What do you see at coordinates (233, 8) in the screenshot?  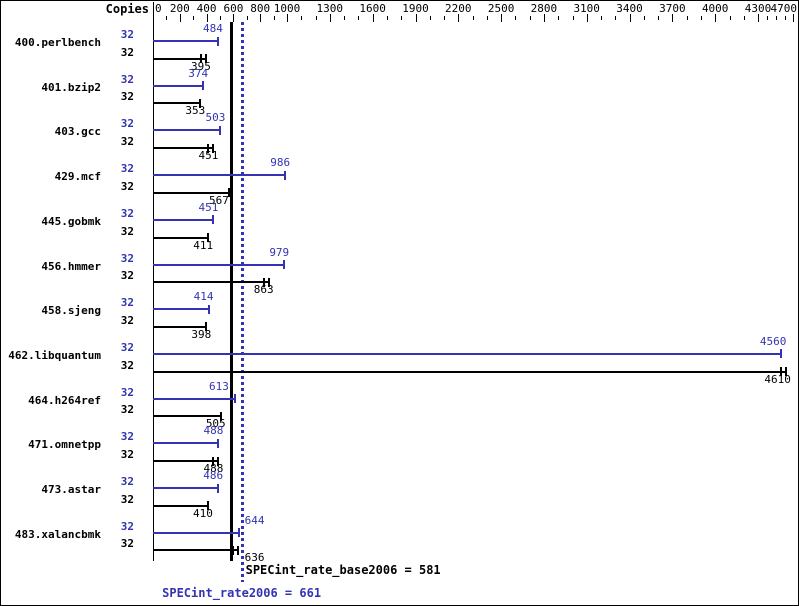 I see `axis-tick-label: 600` at bounding box center [233, 8].